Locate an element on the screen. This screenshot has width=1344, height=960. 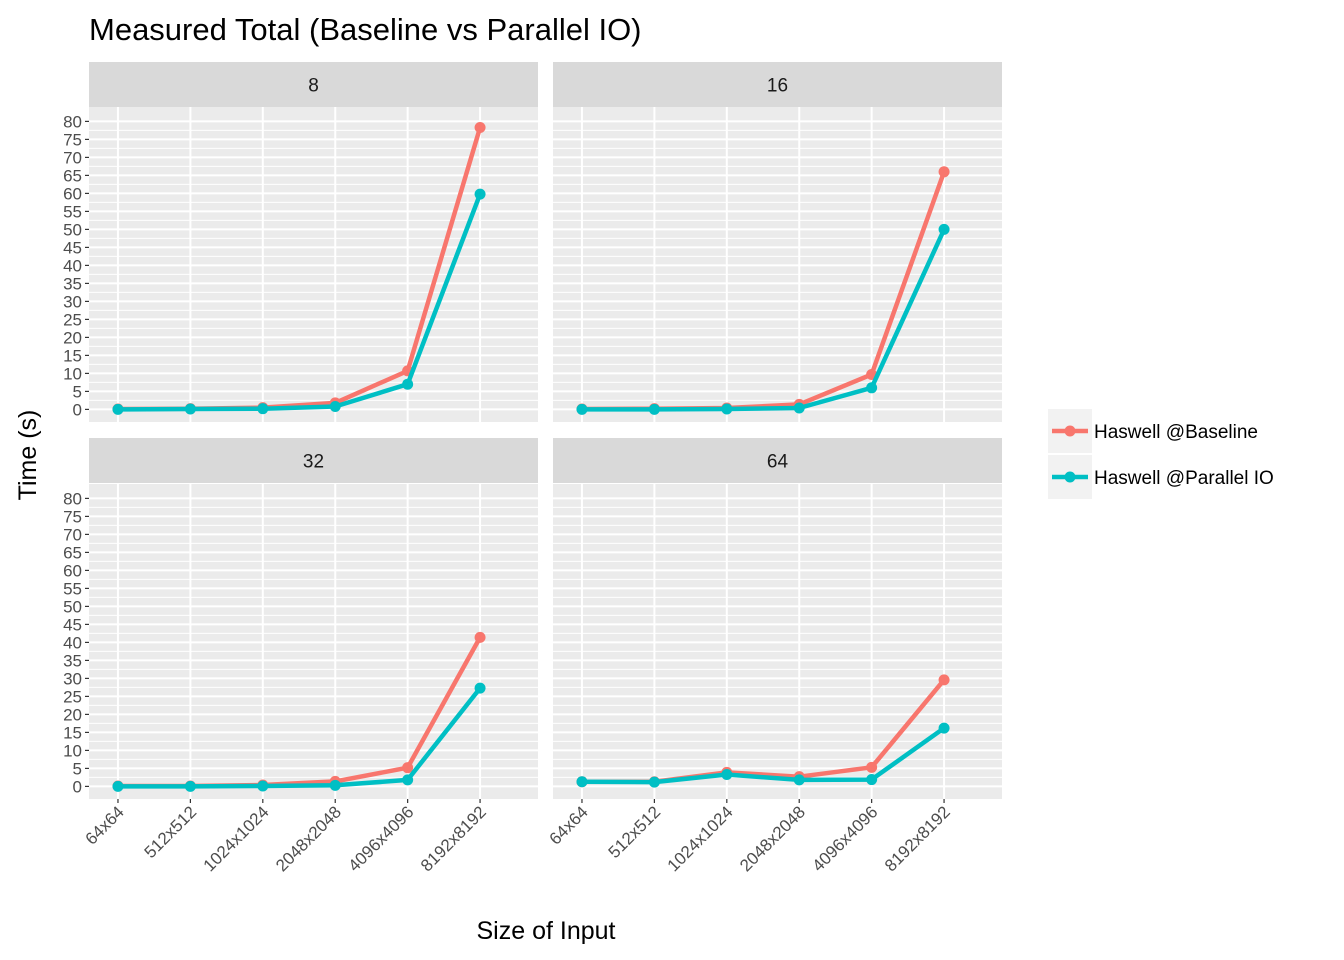
legend-label: Haswell @Parallel IO is located at coordinates (1184, 478).